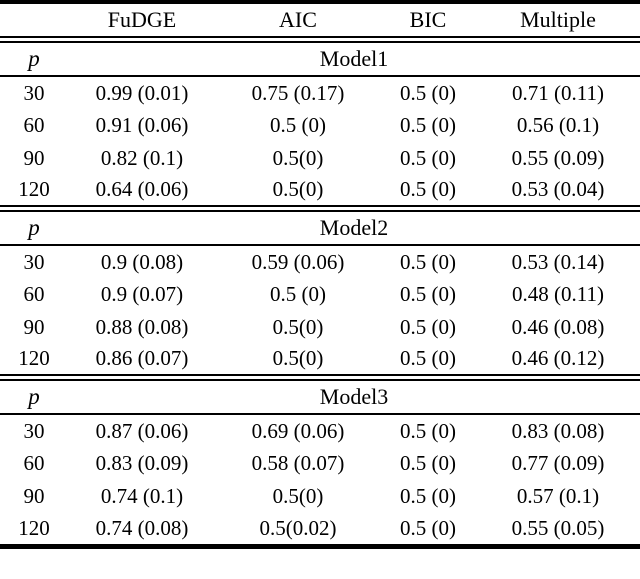 The width and height of the screenshot is (640, 579). I want to click on data-cell: 0.82 (0.1), so click(142, 158).